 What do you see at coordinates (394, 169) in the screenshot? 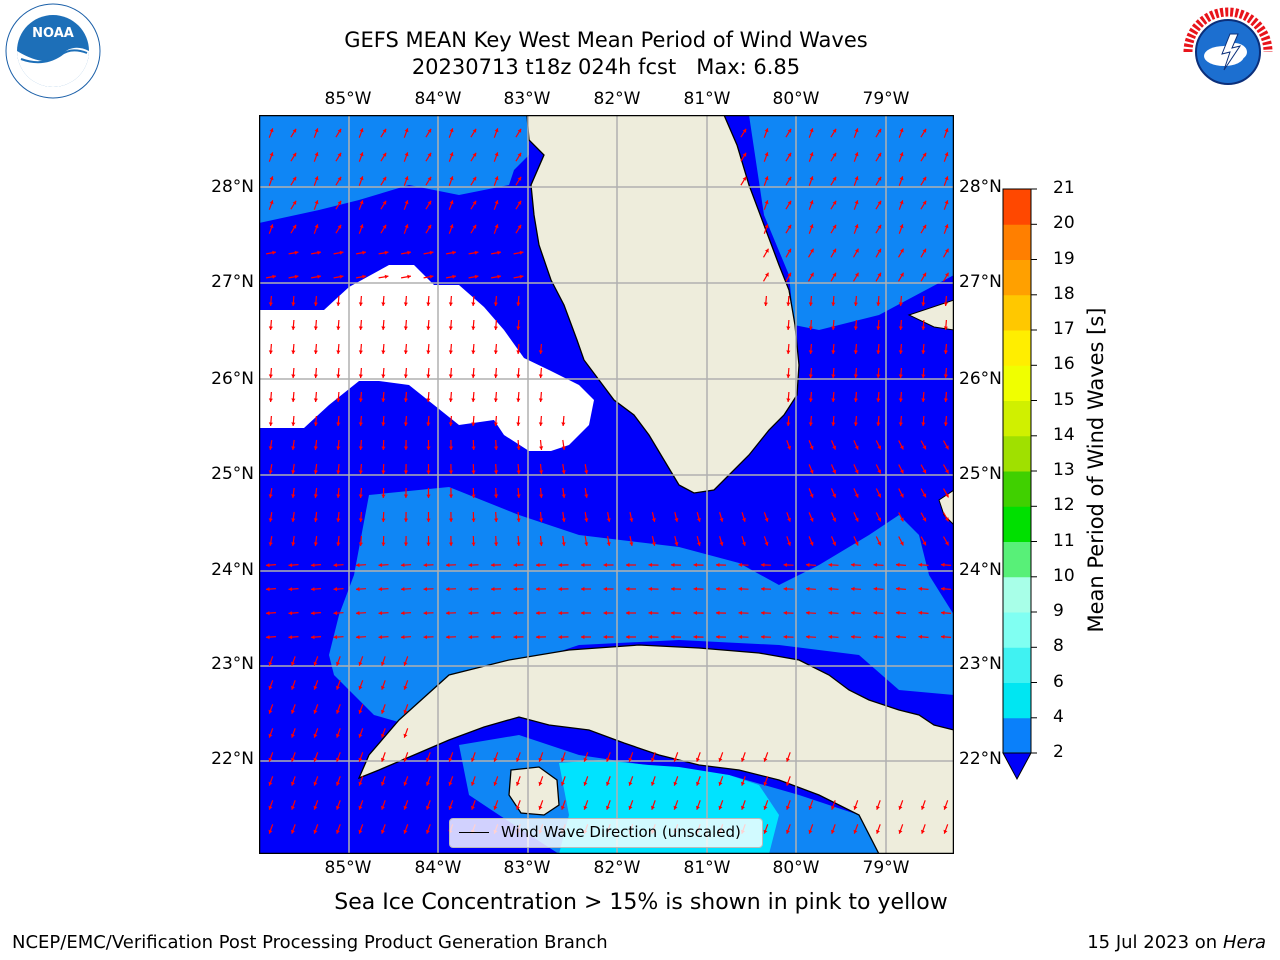
I see `period-4-6-region-nw` at bounding box center [394, 169].